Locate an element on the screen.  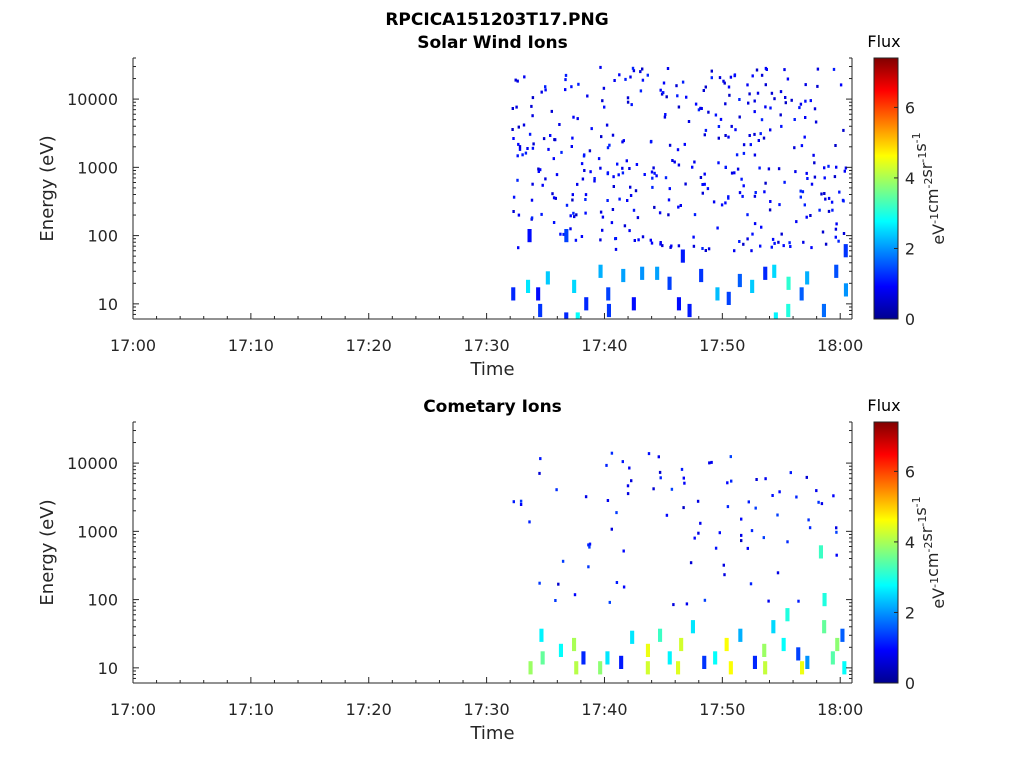
y-axis-label: Energy (eV) is located at coordinates (47, 188).